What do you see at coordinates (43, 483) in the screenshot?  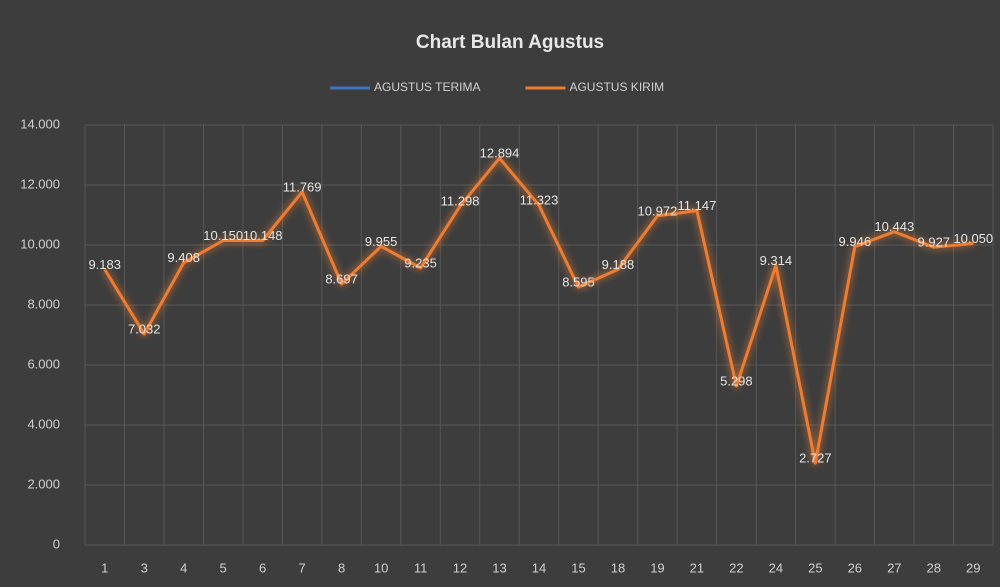 I see `y-tick-label: 2.000` at bounding box center [43, 483].